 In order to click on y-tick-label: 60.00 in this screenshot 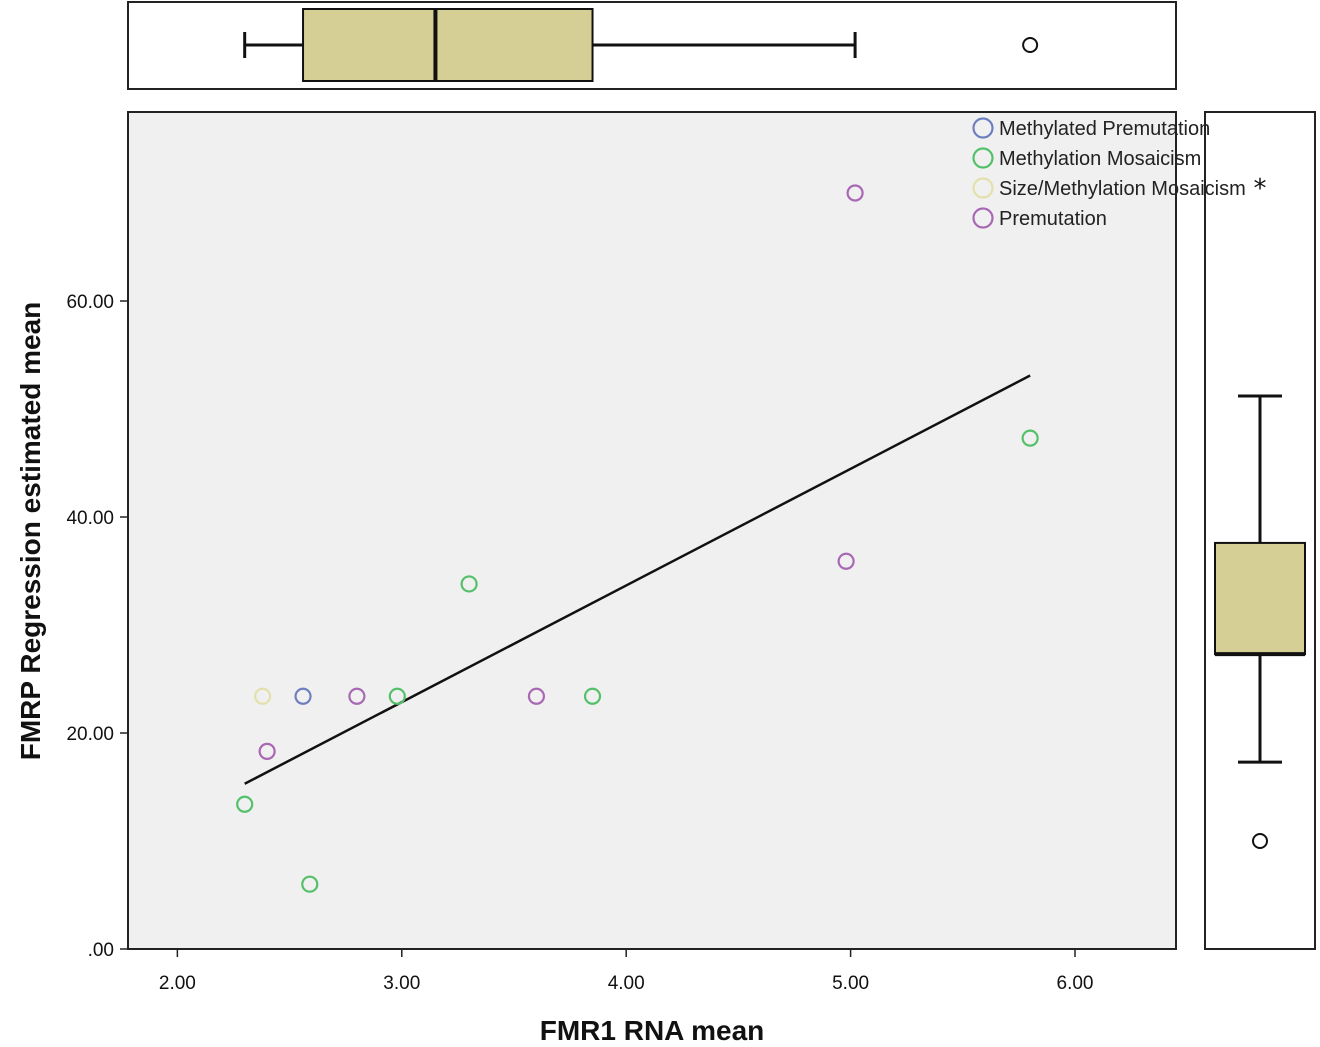, I will do `click(90, 302)`.